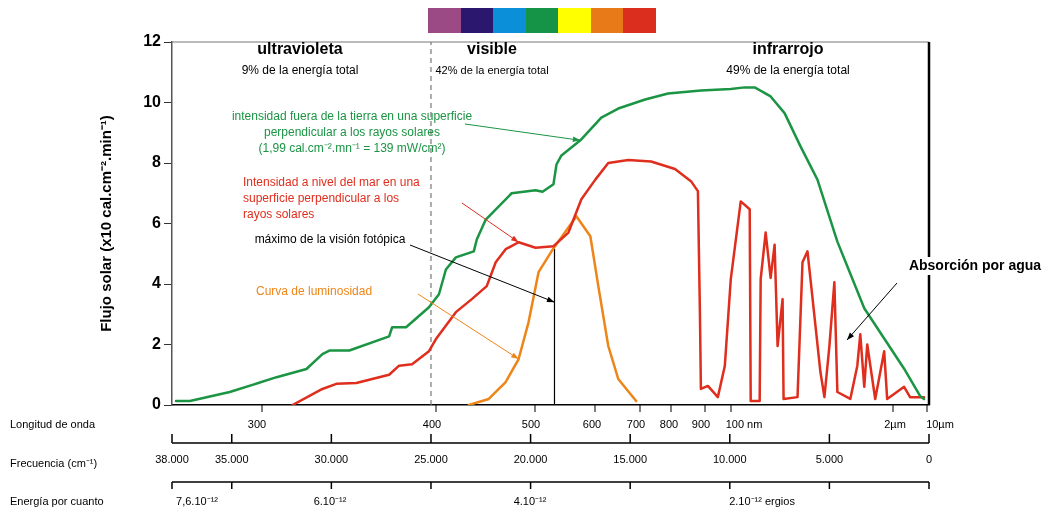 This screenshot has height=519, width=1051. I want to click on x-tick-label: 0, so click(929, 458).